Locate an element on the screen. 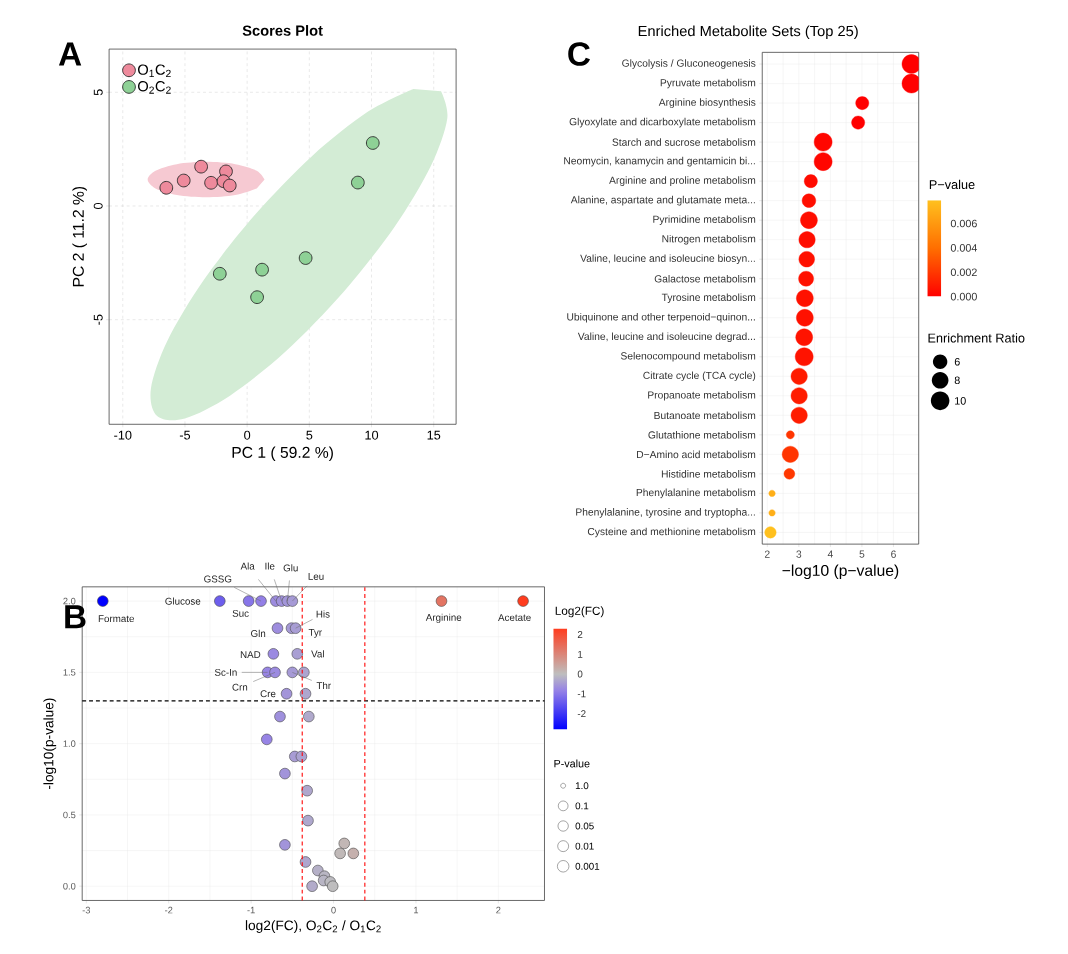  y-tick-label: Histidine metabolism is located at coordinates (708, 474).